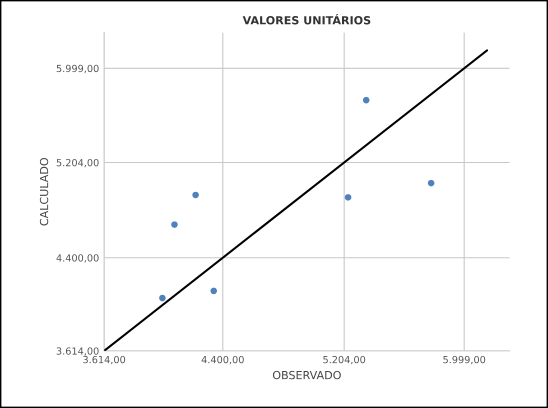 The image size is (548, 408). What do you see at coordinates (104, 360) in the screenshot?
I see `x-tick-label: 3.614,00` at bounding box center [104, 360].